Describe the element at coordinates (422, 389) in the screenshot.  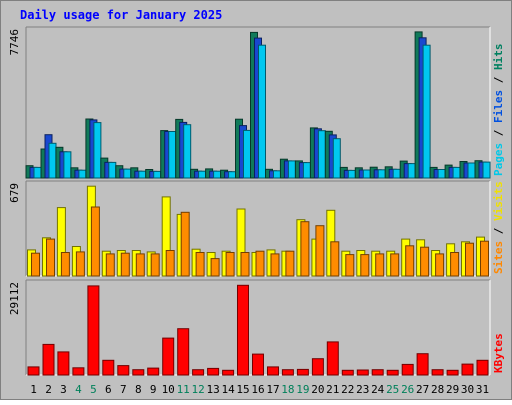
I see `day-label-27: 27` at that location.